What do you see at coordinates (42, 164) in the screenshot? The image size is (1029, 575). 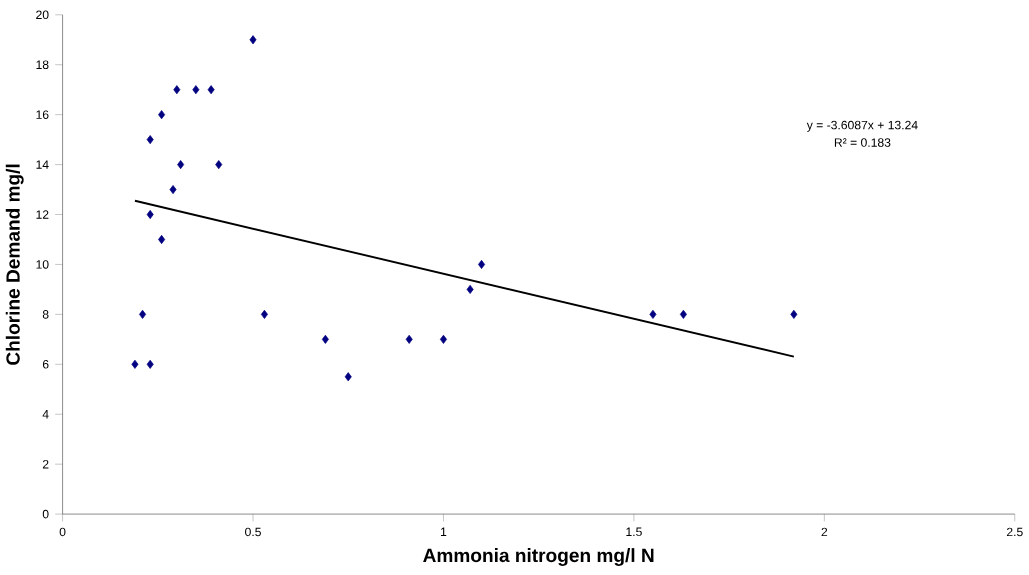 I see `y-tick-label: 14` at bounding box center [42, 164].